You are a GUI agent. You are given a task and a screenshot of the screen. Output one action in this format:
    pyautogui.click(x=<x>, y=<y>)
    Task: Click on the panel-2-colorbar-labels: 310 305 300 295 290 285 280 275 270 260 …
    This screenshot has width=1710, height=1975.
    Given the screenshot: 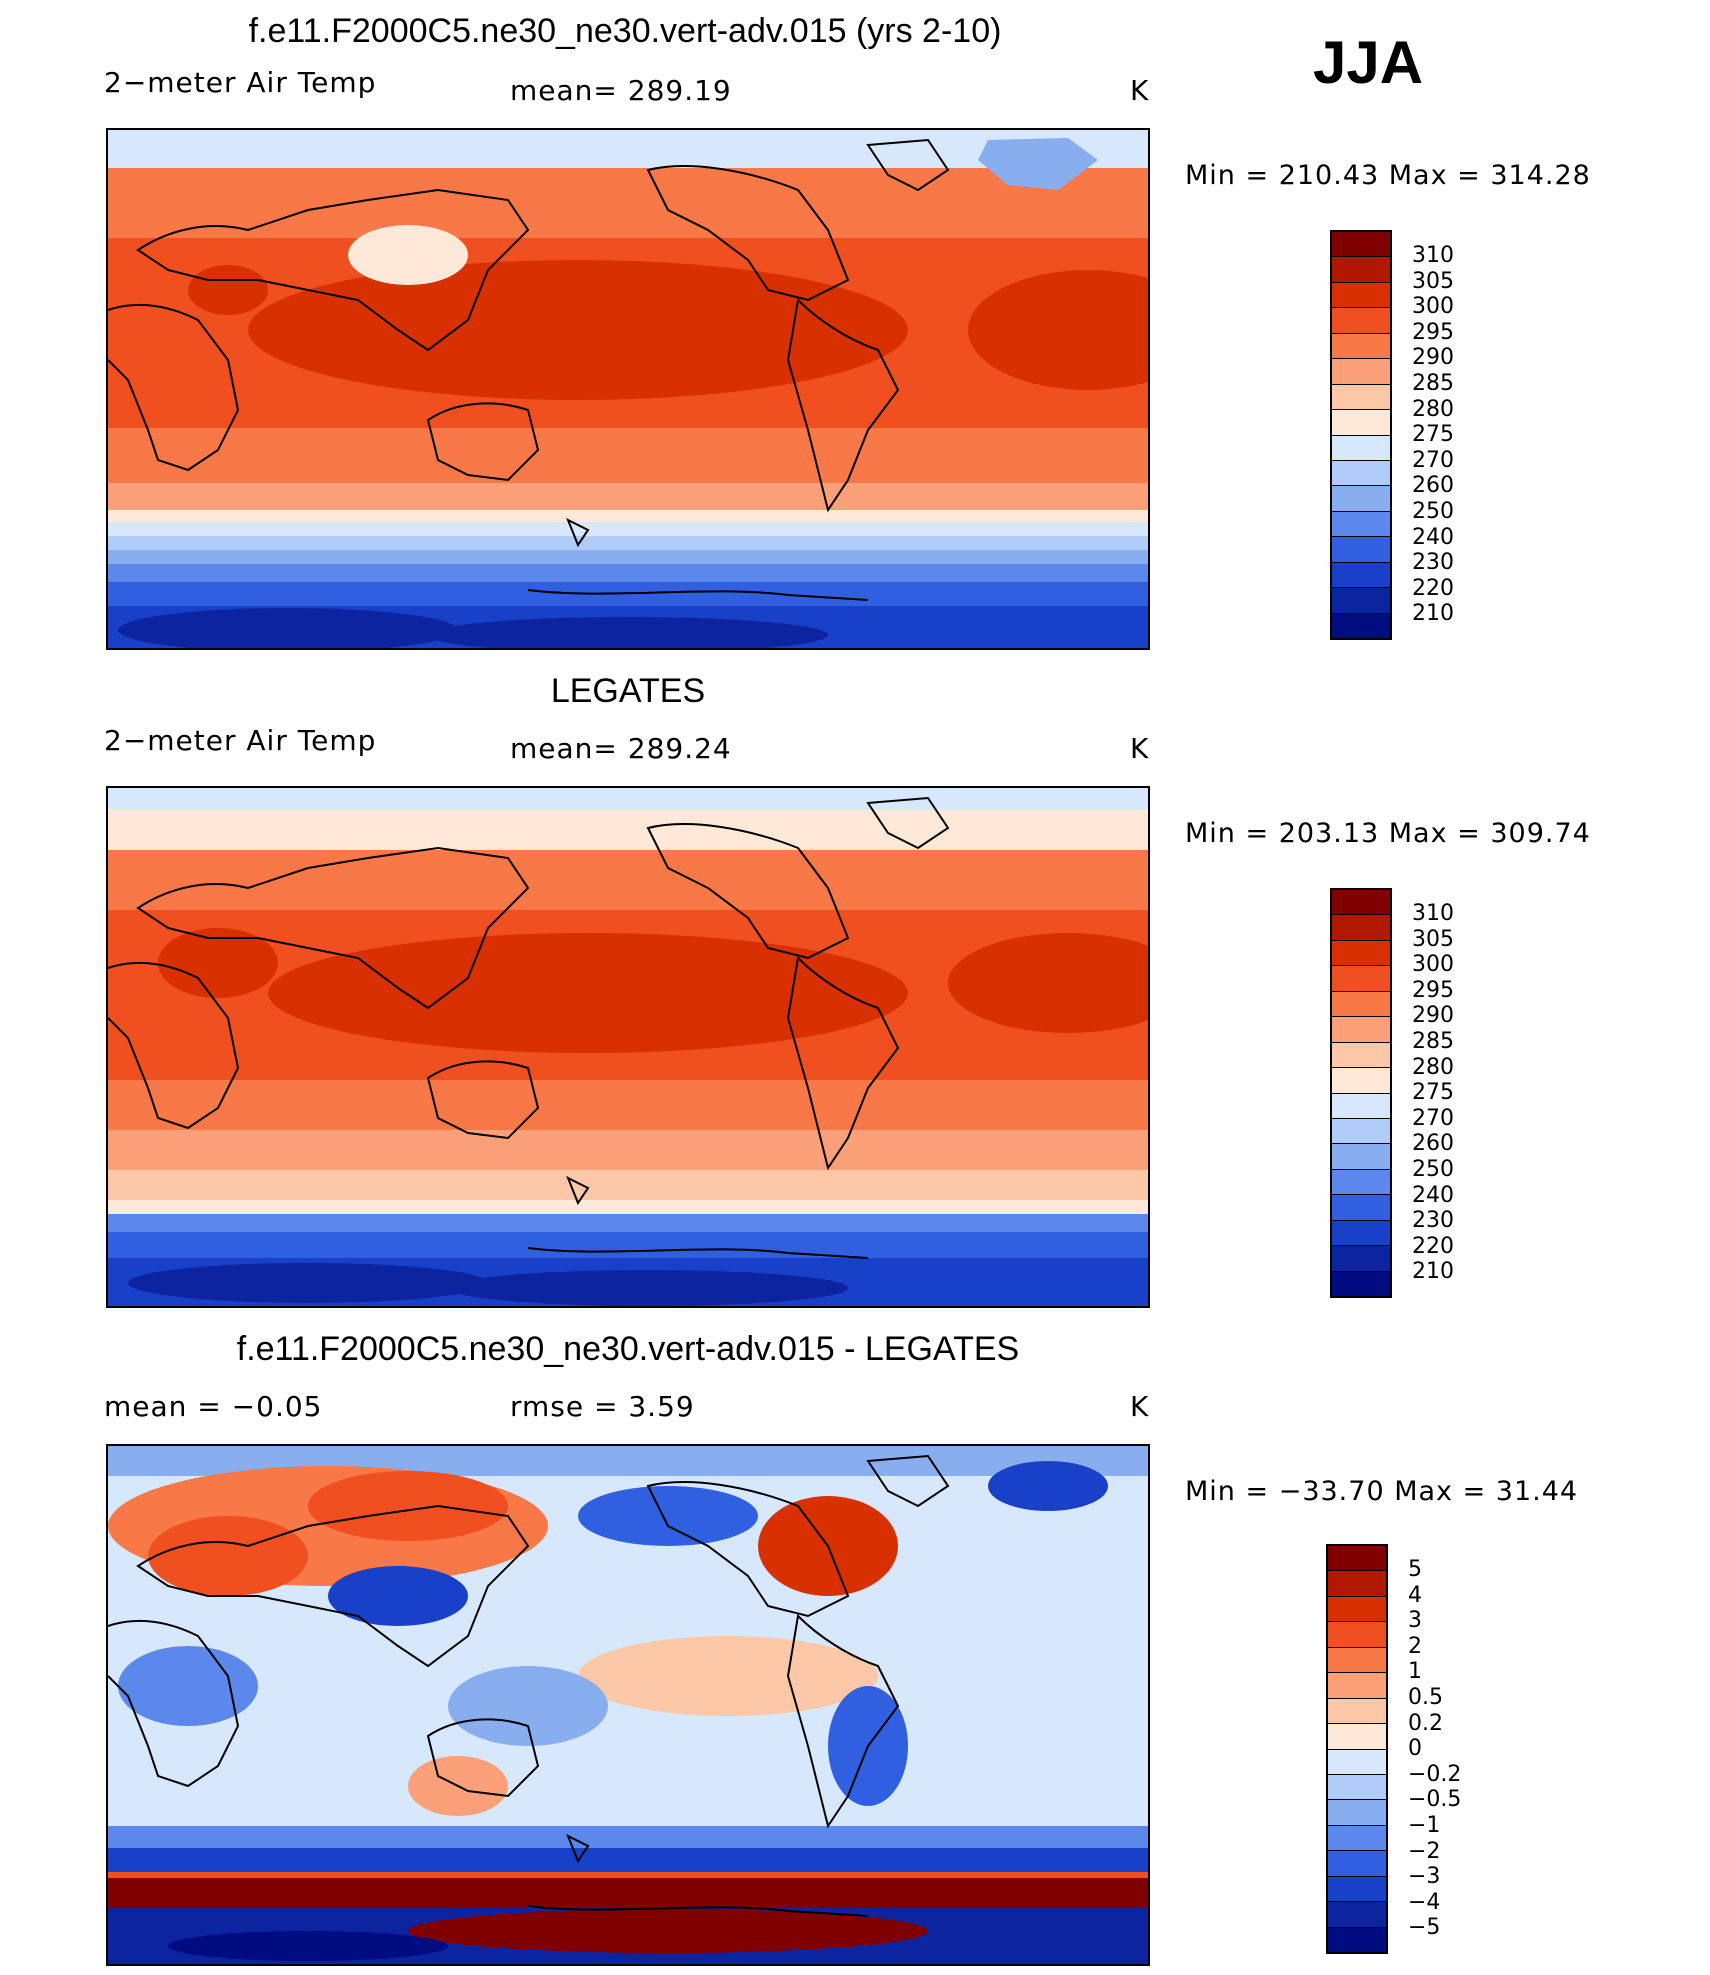 What is the action you would take?
    pyautogui.click(x=1433, y=1093)
    